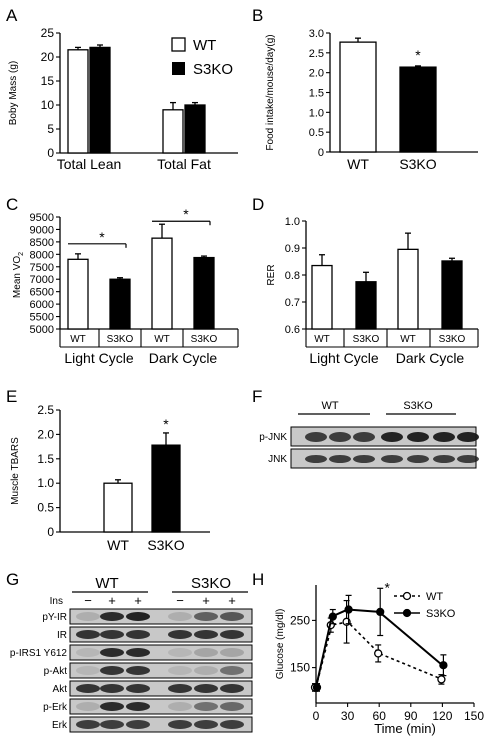 This screenshot has height=738, width=490. What do you see at coordinates (50, 129) in the screenshot?
I see `a-ytick-label-1: 5` at bounding box center [50, 129].